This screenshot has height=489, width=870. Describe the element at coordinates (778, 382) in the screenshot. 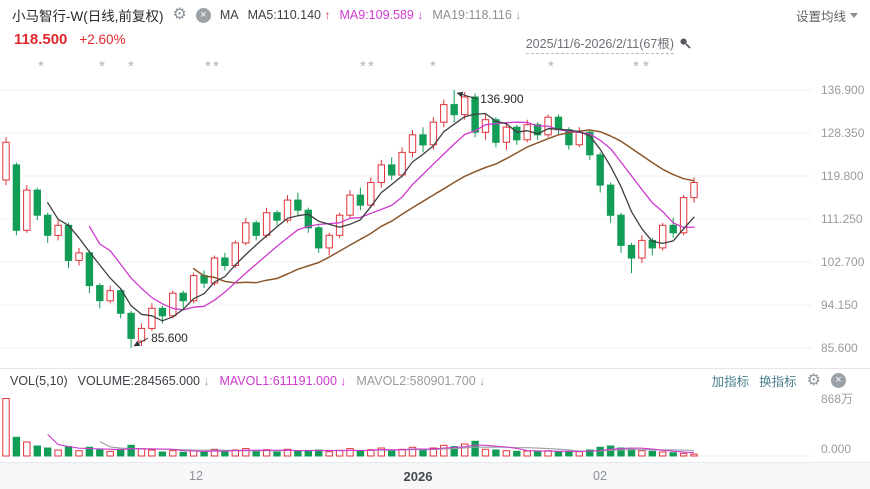

I see `switch-indicator-button: 换指标` at that location.